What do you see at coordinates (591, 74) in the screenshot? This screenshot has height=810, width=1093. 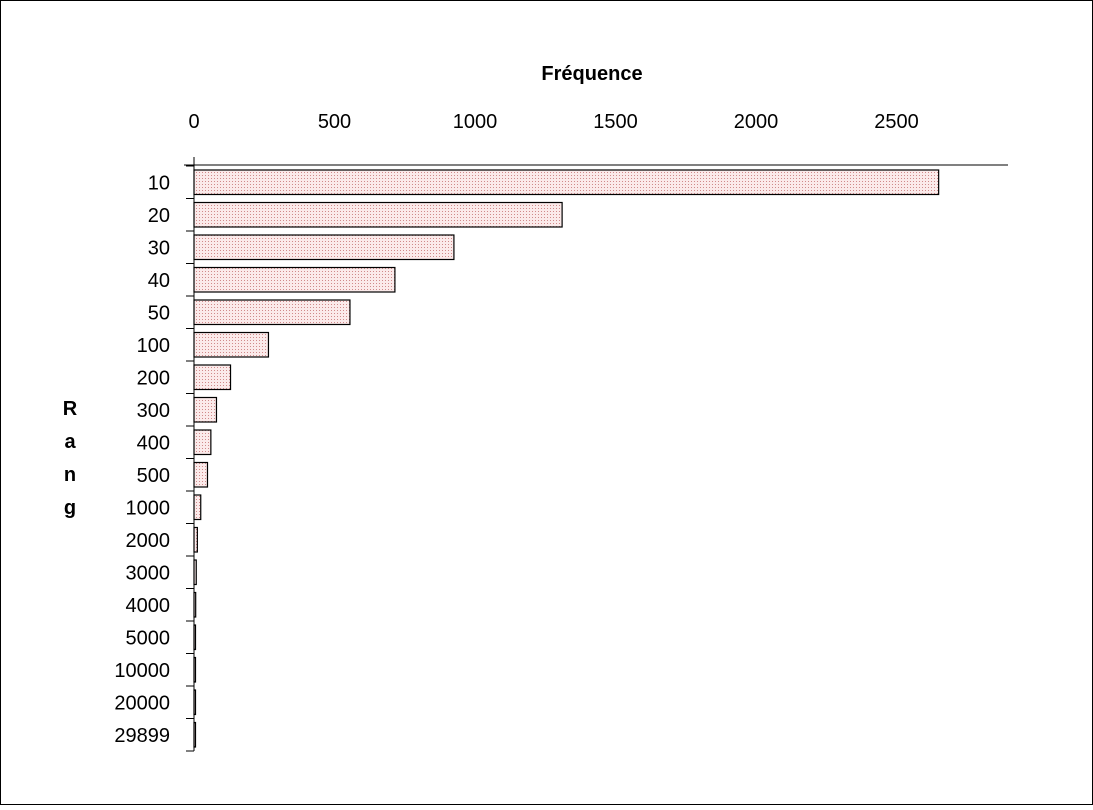 I see `x-axis-title: Fréquence` at bounding box center [591, 74].